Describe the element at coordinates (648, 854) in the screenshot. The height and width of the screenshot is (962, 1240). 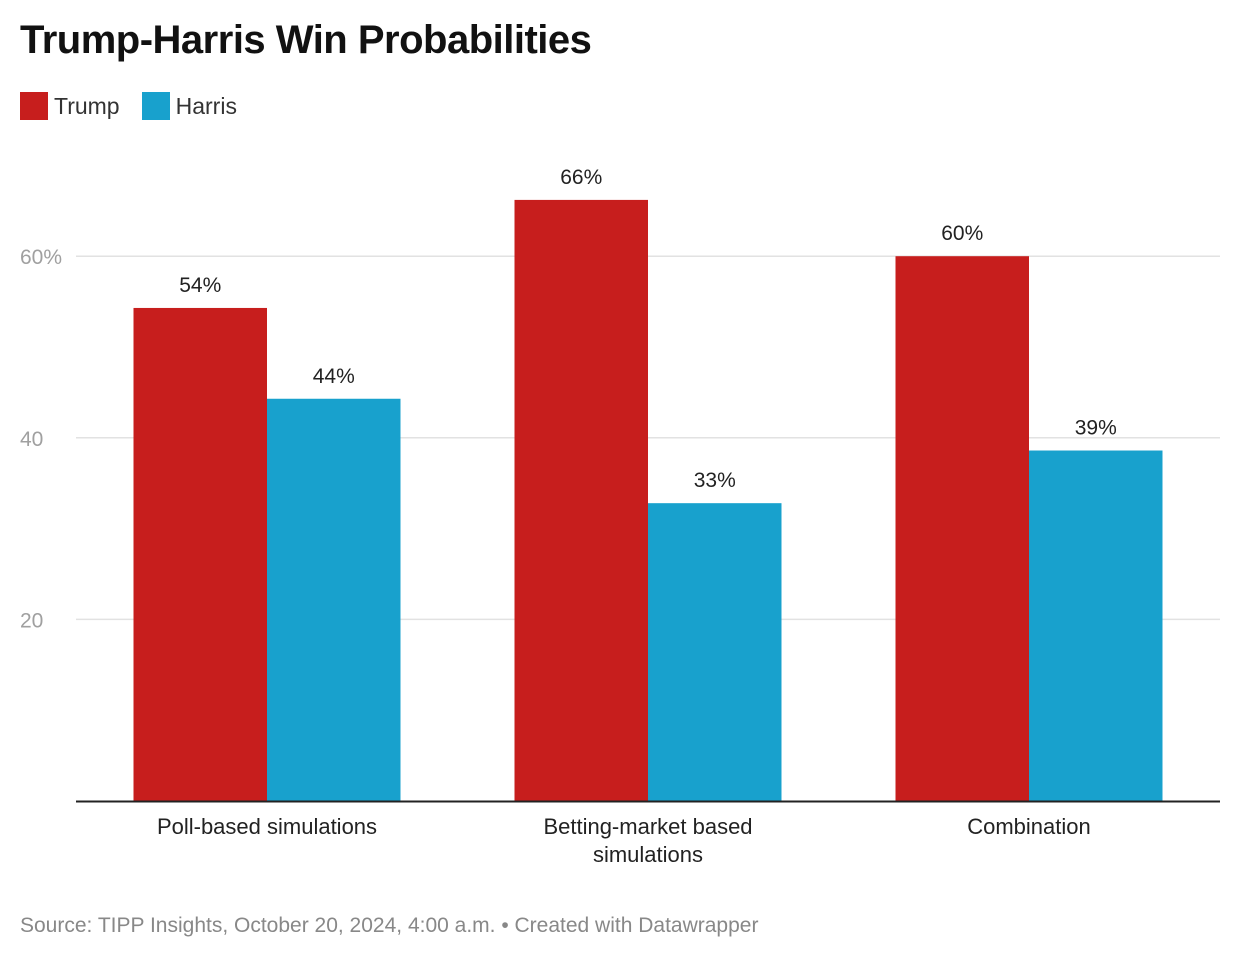
I see `category-label-line: simulations` at that location.